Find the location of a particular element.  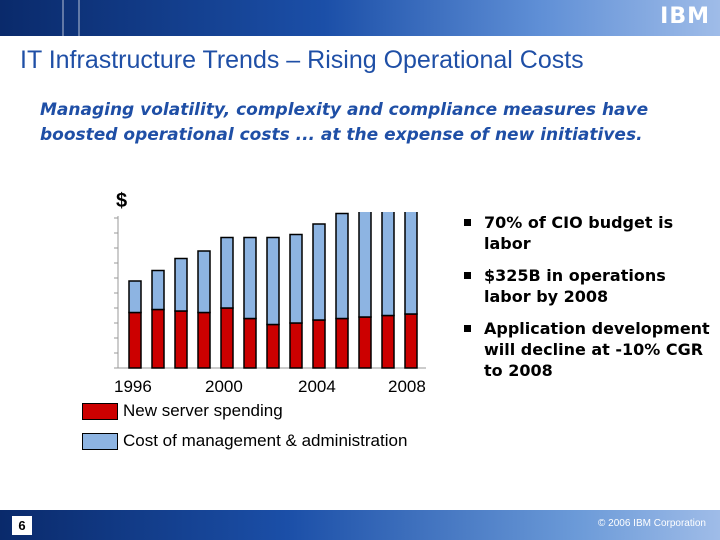

bar-new-server-1998 is located at coordinates (181, 339).